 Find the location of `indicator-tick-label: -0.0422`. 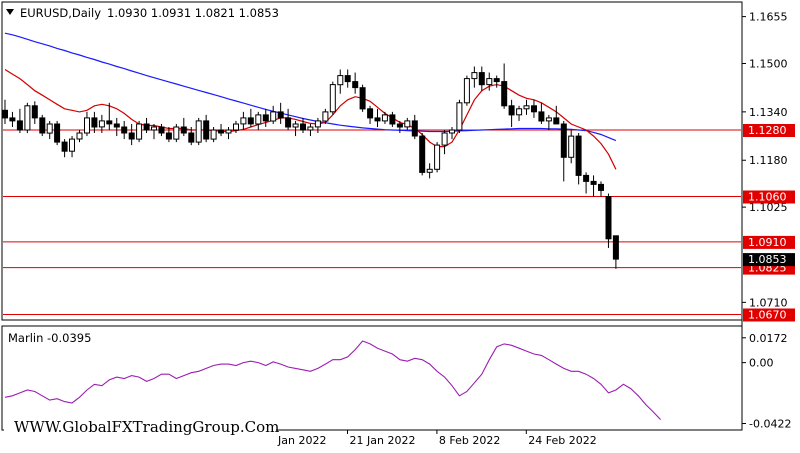

indicator-tick-label: -0.0422 is located at coordinates (770, 424).